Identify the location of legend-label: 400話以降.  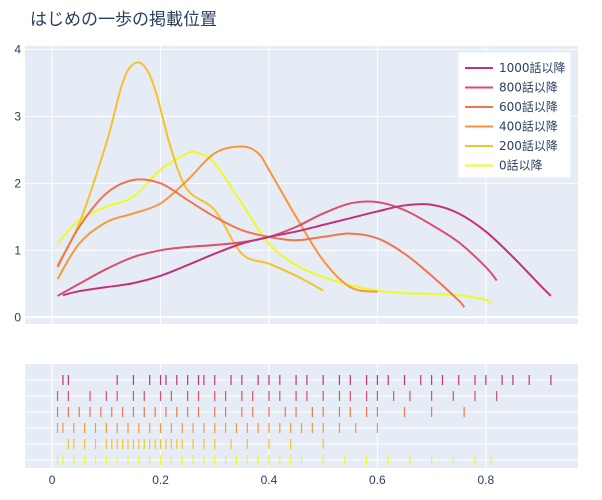
(528, 126).